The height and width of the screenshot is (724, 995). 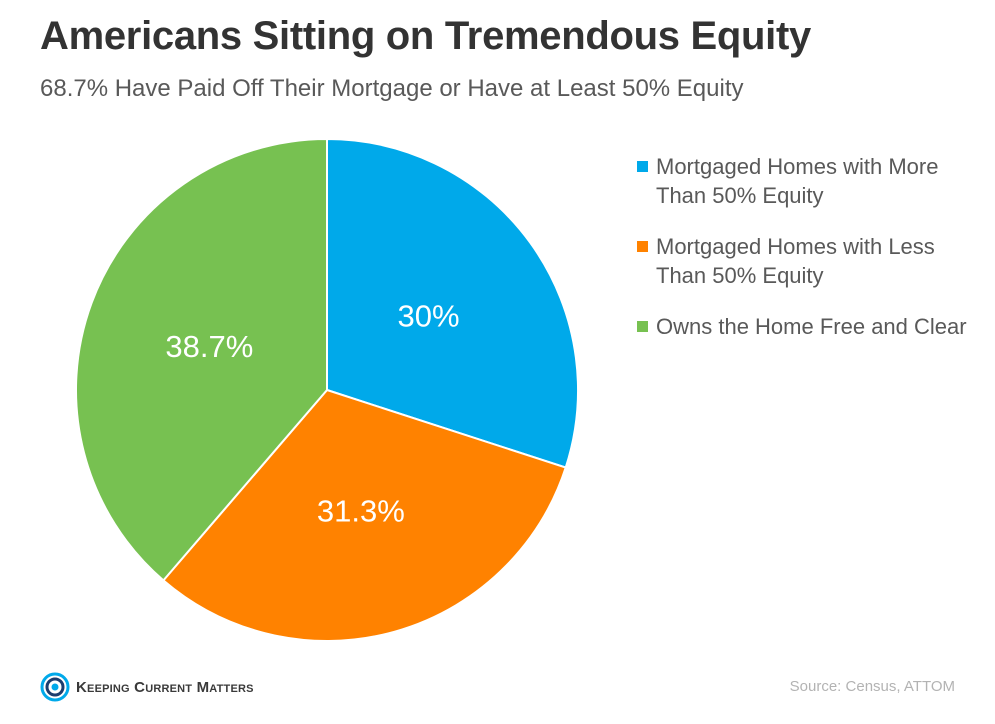 I want to click on keeping-current-matters-logo: Keeping Current Matters, so click(x=147, y=687).